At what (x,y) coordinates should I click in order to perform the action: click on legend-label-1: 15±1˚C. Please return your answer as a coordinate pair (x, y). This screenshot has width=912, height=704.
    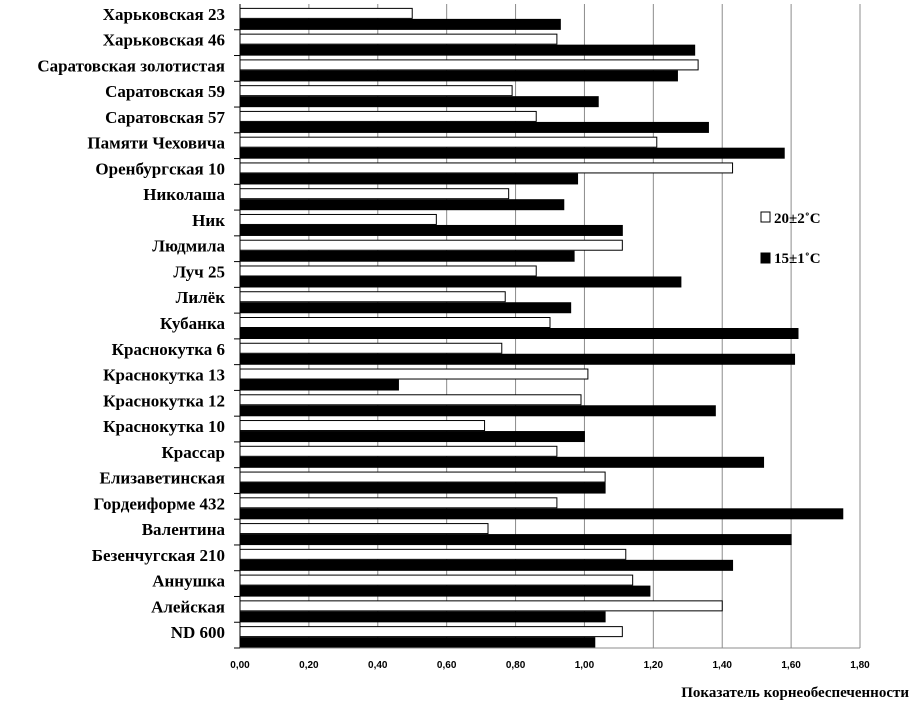
    Looking at the image, I should click on (797, 259).